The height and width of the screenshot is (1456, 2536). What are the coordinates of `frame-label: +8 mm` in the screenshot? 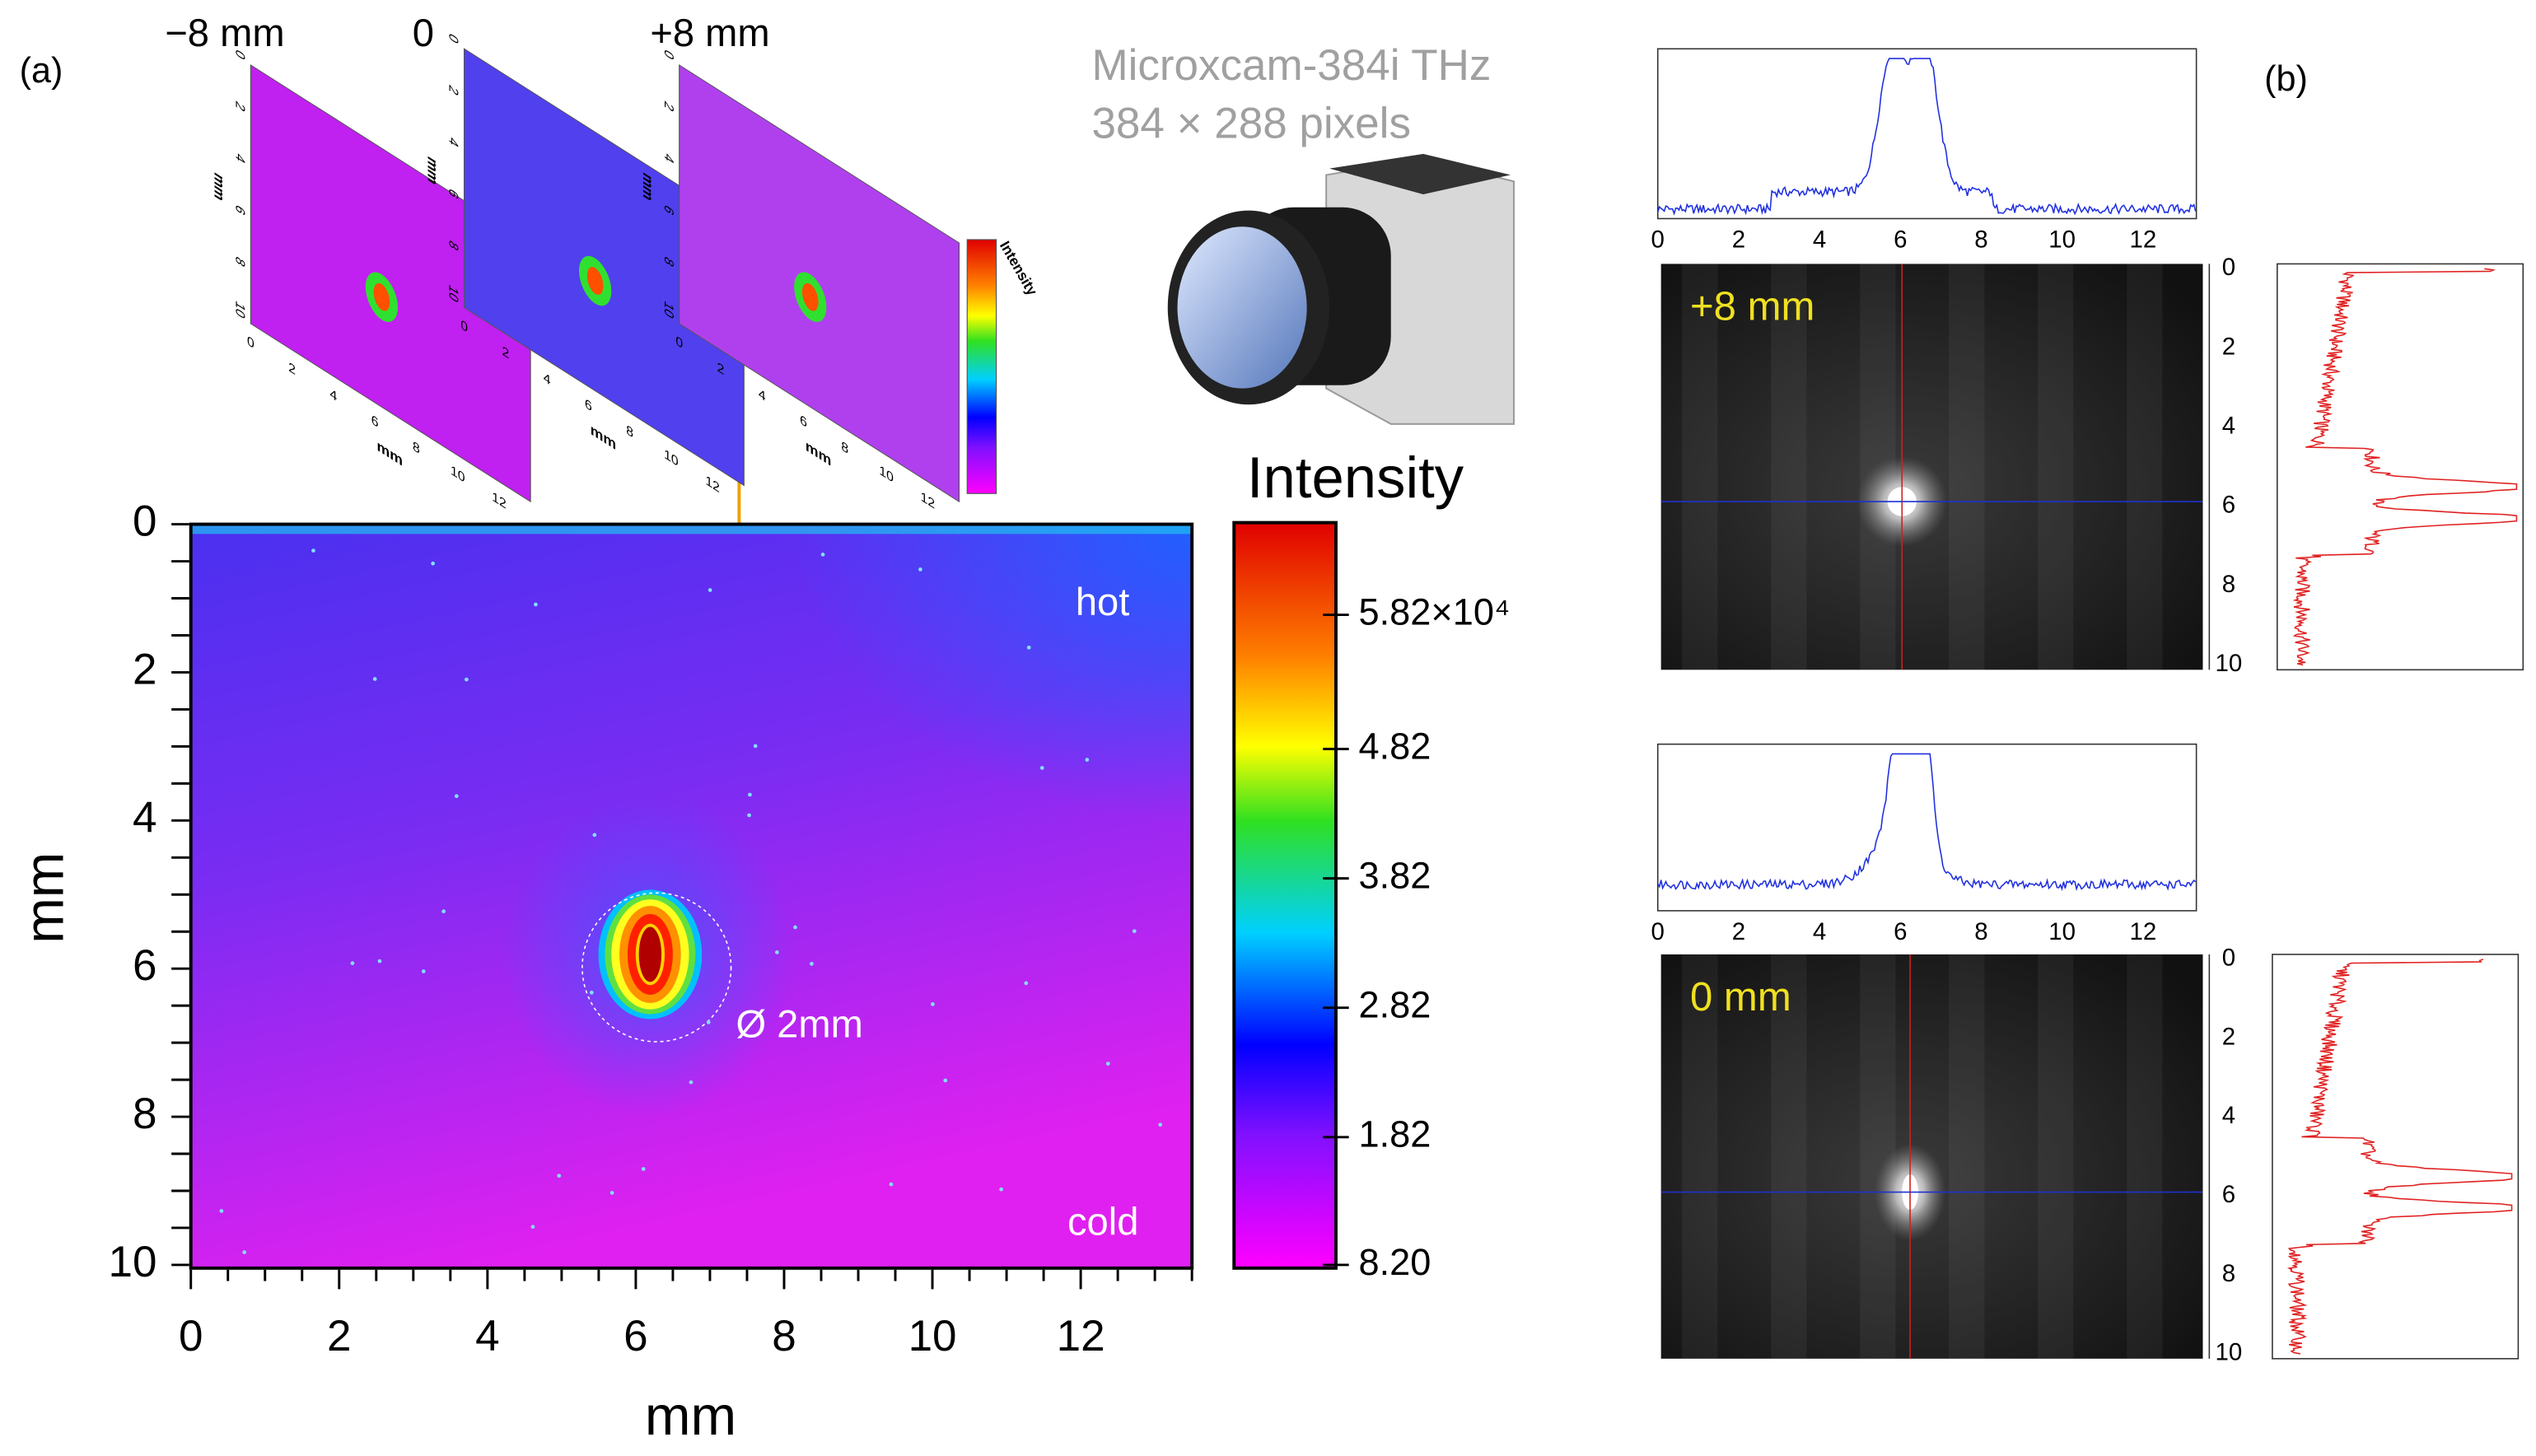 It's located at (1752, 306).